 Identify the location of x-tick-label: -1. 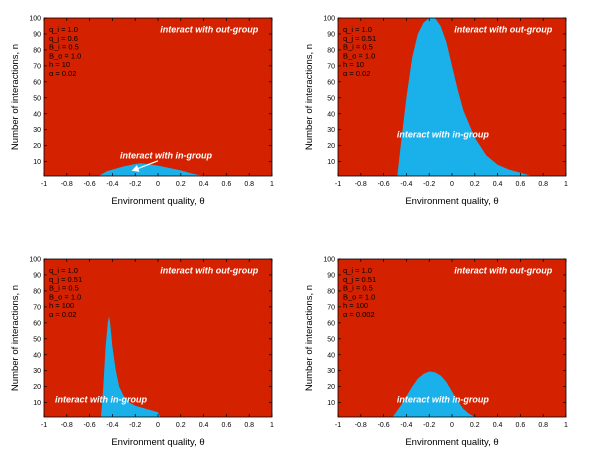
(44, 184).